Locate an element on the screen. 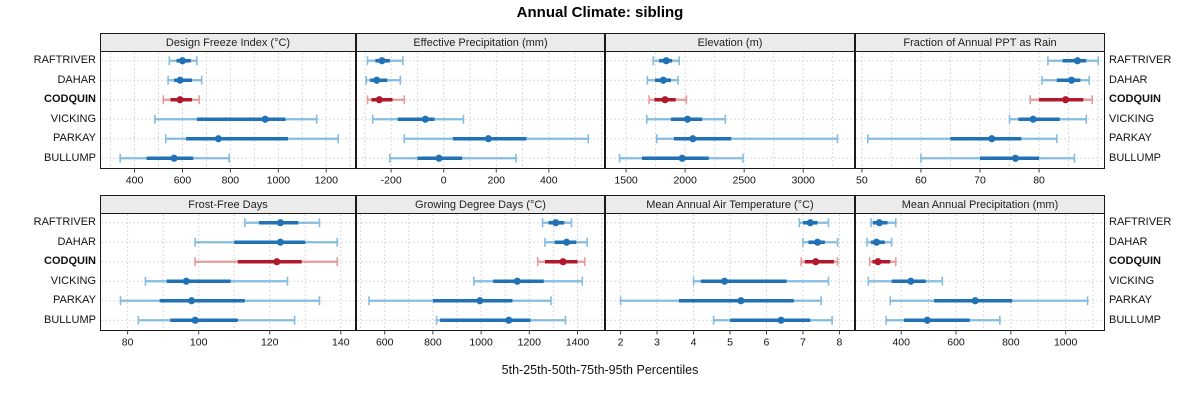  panel-strip-title: Fraction of Annual PPT as Rain is located at coordinates (979, 43).